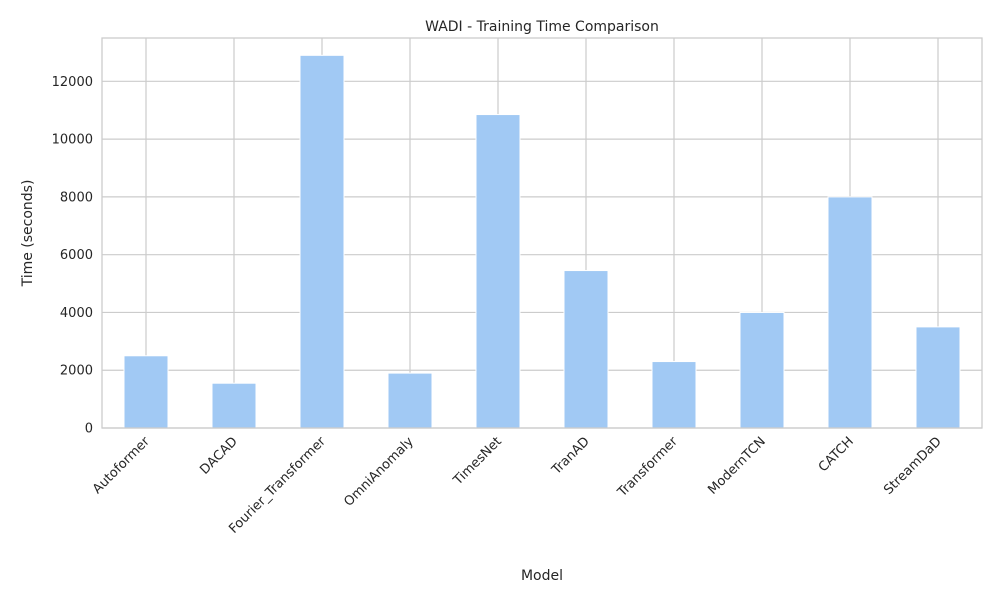  What do you see at coordinates (72, 82) in the screenshot?
I see `y-tick-label: 12000` at bounding box center [72, 82].